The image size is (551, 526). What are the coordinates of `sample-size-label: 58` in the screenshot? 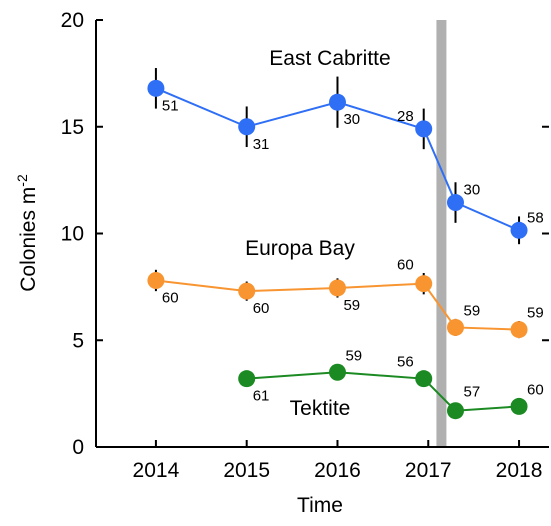 It's located at (535, 217).